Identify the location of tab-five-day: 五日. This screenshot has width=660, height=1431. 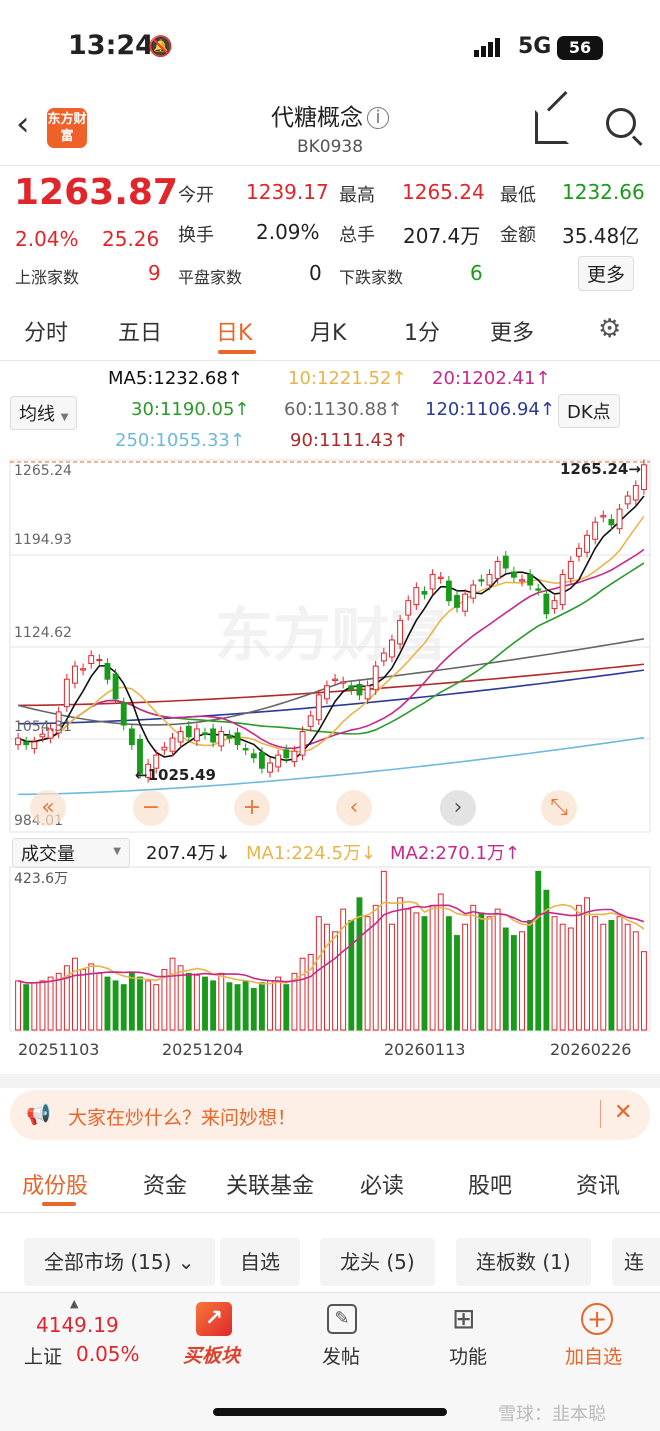
(140, 333).